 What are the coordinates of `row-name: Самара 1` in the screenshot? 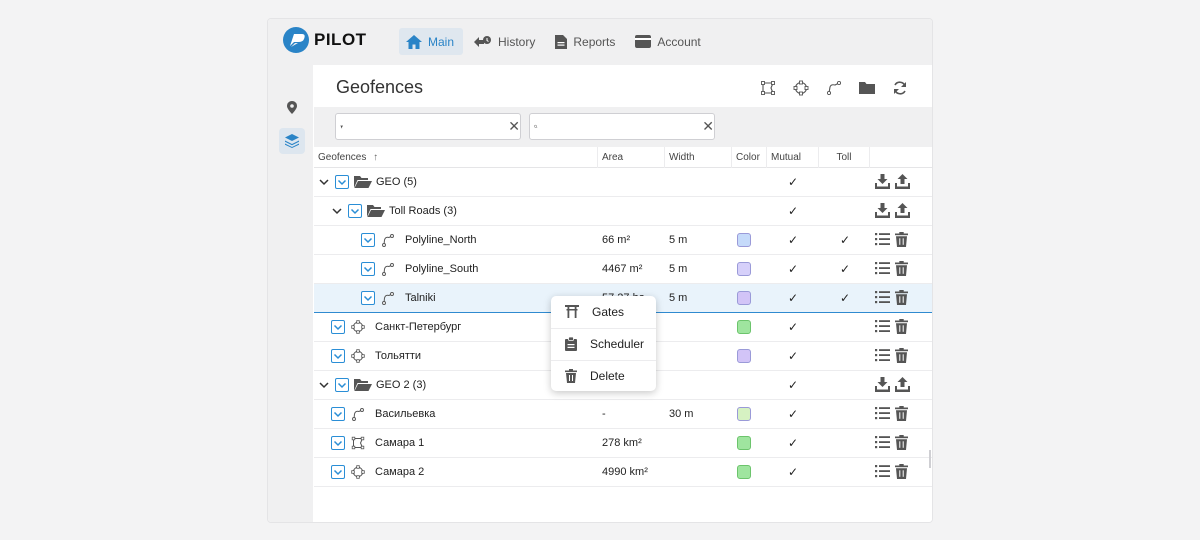 It's located at (400, 443).